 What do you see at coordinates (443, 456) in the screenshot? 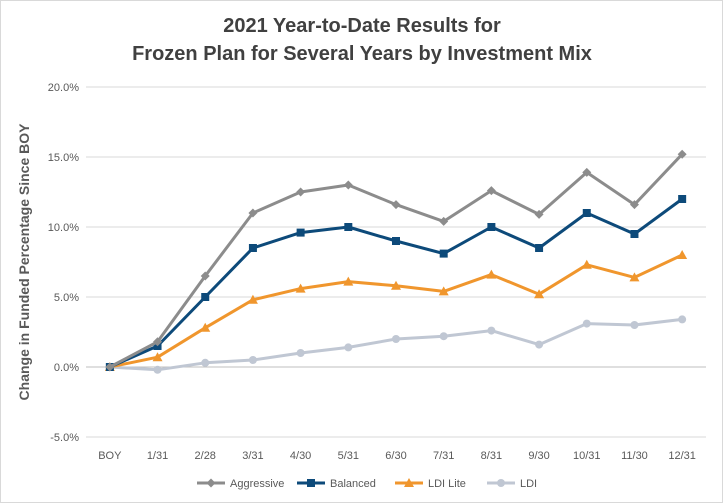
I see `x-tick-label: 7/31` at bounding box center [443, 456].